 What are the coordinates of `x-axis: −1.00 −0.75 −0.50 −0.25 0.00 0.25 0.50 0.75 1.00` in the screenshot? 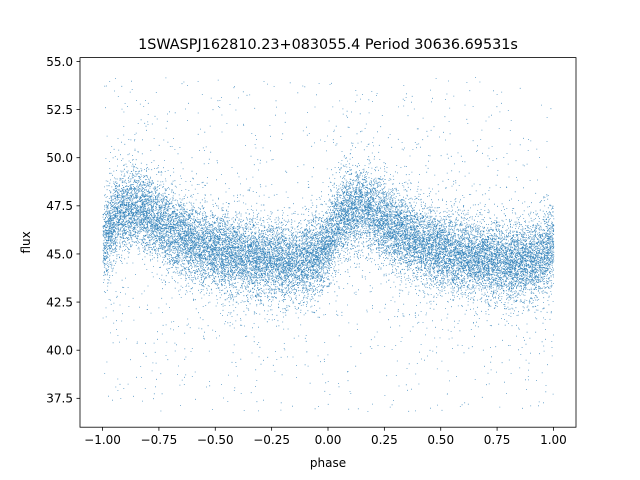 It's located at (325, 437).